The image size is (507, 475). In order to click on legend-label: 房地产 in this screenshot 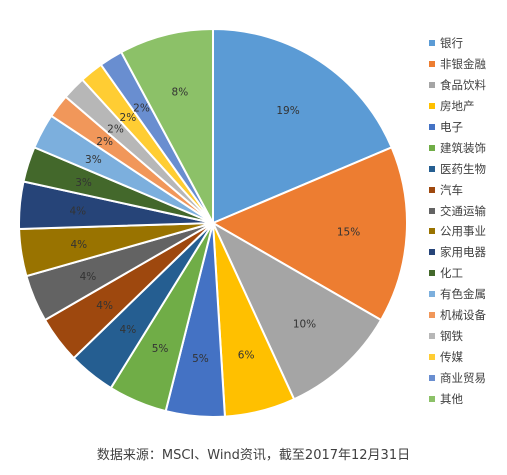, I will do `click(457, 106)`.